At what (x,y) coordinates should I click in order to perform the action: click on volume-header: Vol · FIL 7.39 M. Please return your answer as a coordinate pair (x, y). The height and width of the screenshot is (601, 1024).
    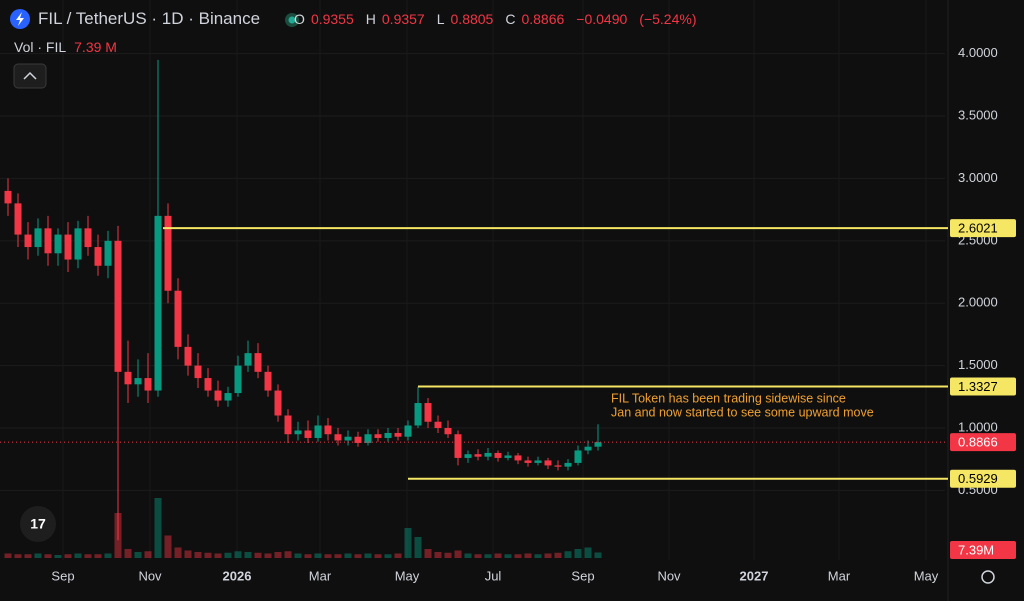
    Looking at the image, I should click on (65, 47).